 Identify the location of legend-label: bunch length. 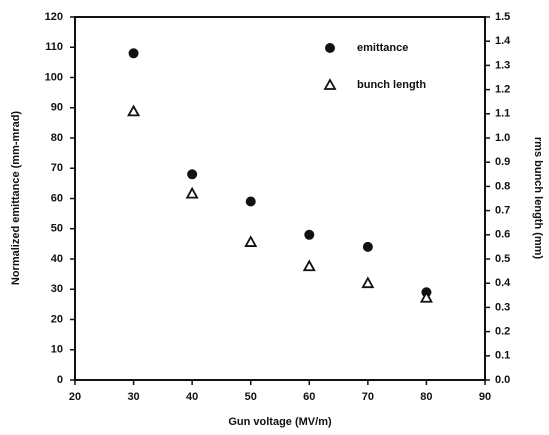
(391, 85).